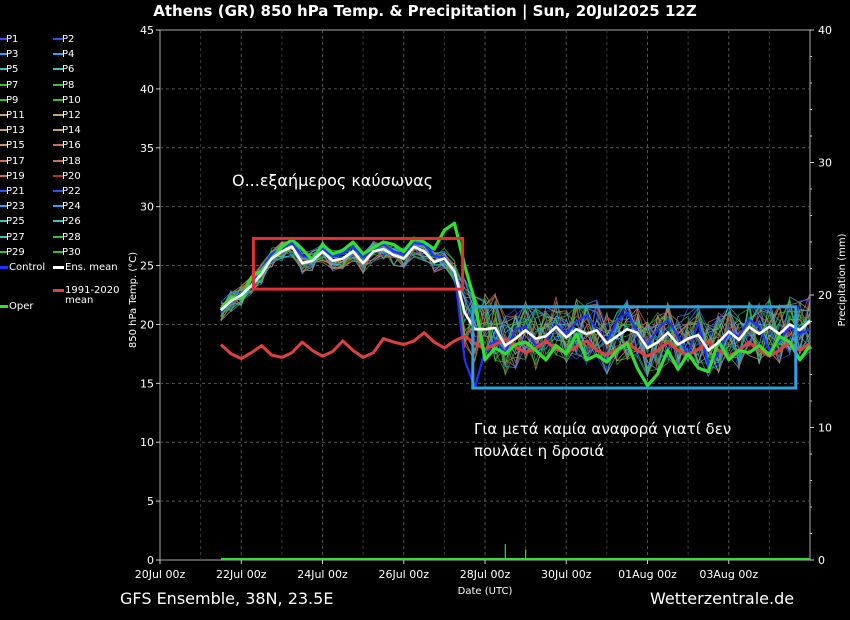 The height and width of the screenshot is (620, 850). What do you see at coordinates (68, 55) in the screenshot?
I see `legend-label: P4` at bounding box center [68, 55].